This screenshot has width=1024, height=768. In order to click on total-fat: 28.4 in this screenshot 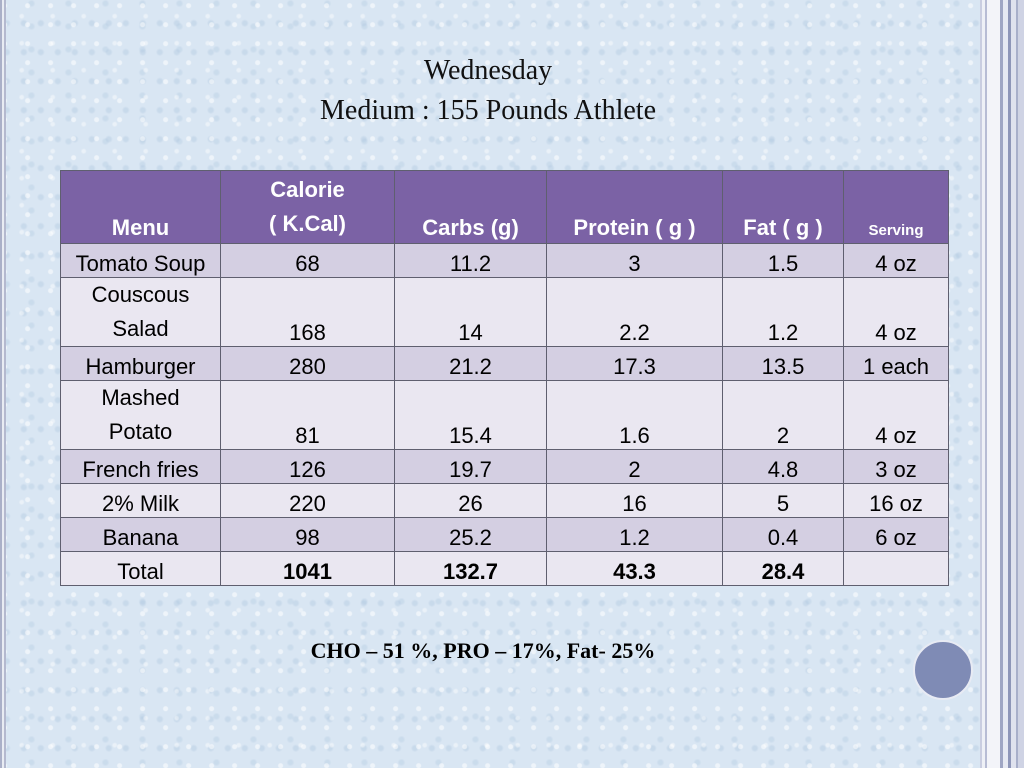, I will do `click(783, 568)`.